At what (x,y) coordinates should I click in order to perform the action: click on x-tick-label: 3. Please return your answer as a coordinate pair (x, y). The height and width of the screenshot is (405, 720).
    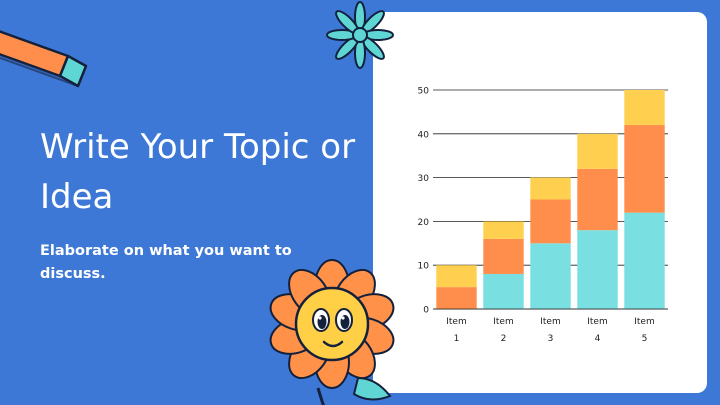
    Looking at the image, I should click on (551, 339).